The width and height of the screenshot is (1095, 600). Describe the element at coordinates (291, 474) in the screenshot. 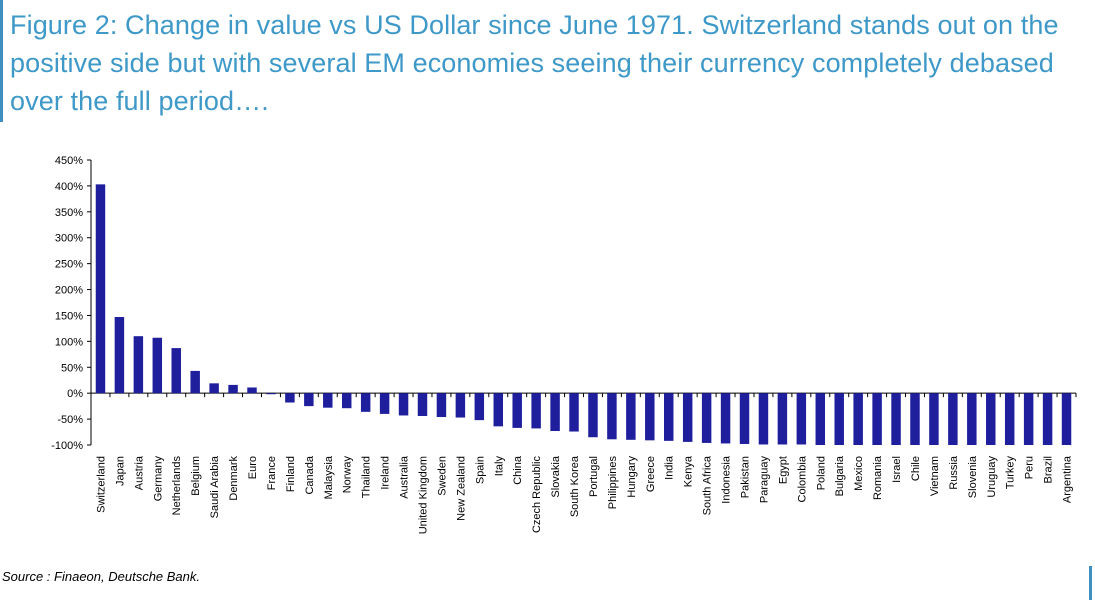

I see `category-label: Finland` at that location.